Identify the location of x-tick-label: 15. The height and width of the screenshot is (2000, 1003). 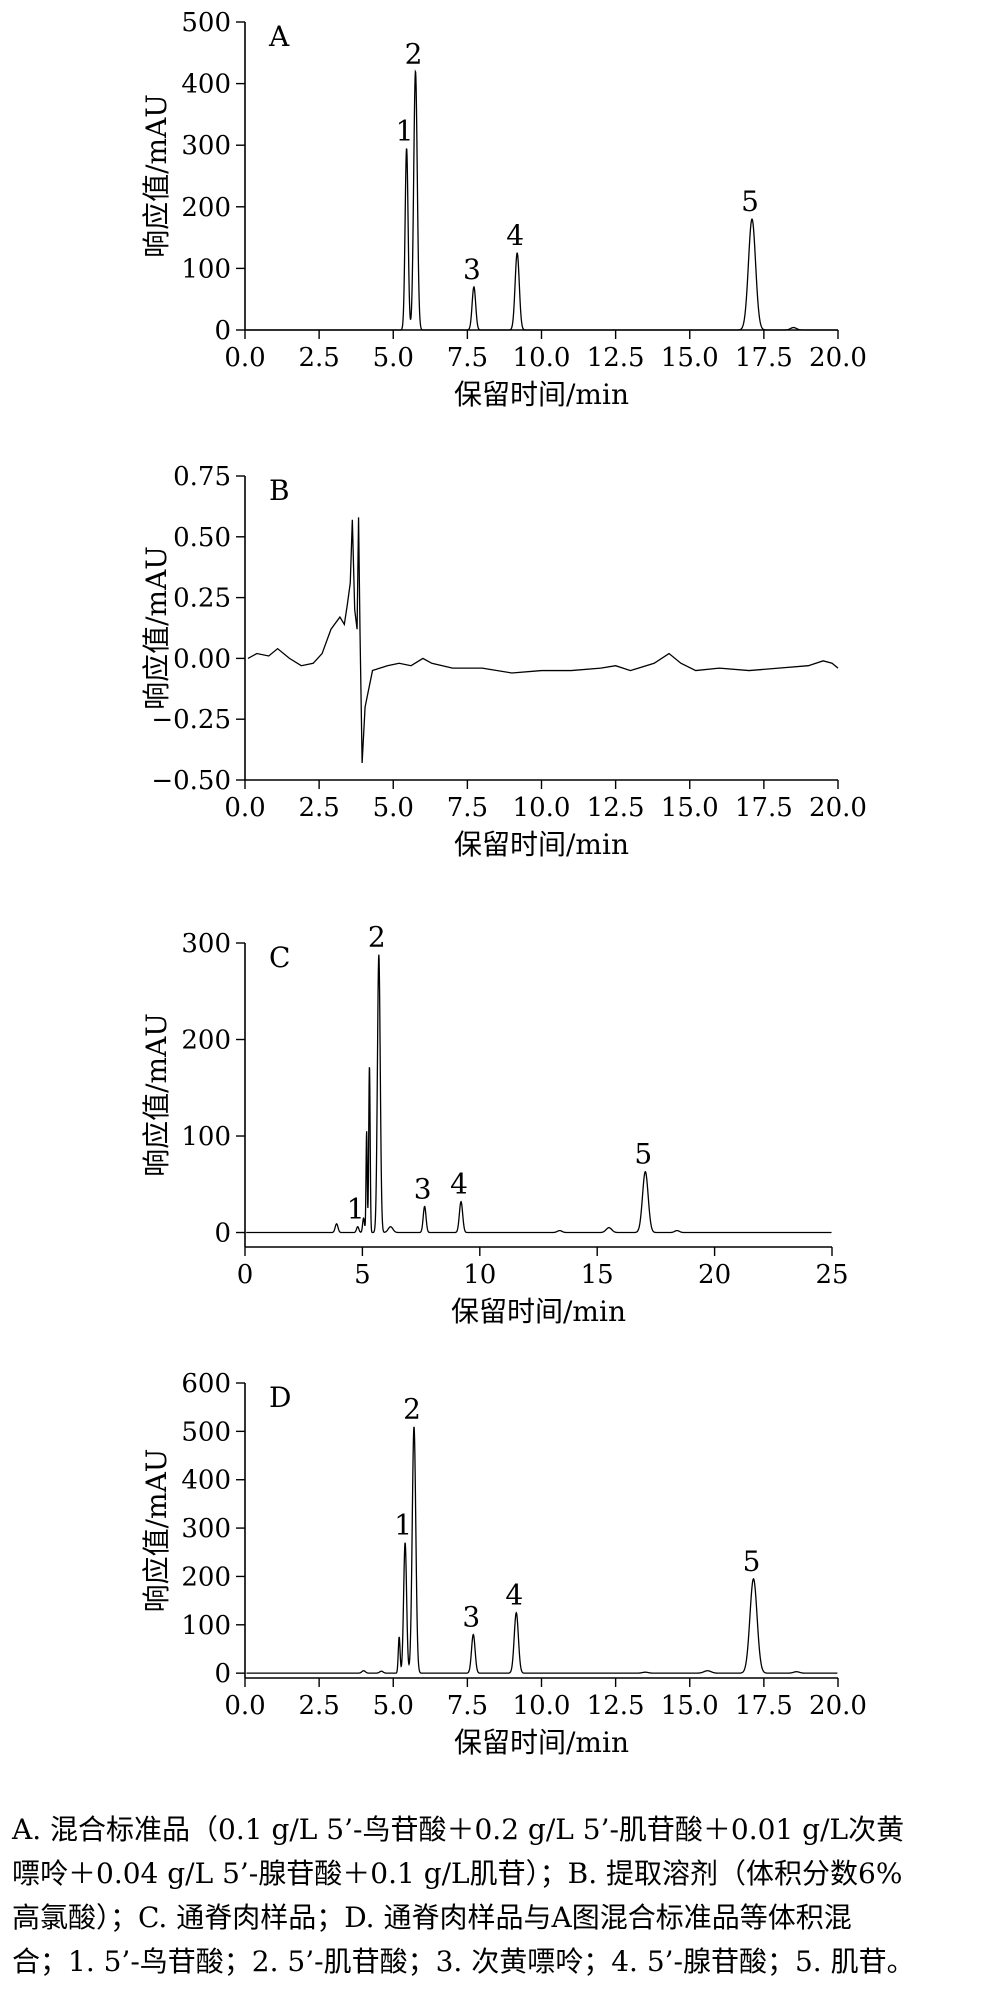
(597, 1275).